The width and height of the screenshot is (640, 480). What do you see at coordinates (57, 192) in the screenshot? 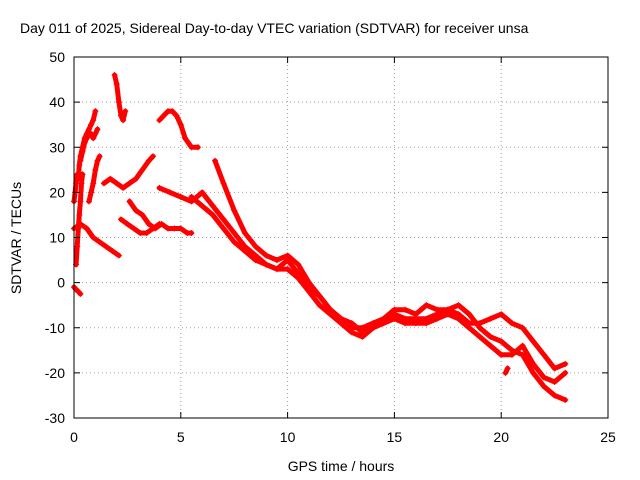
I see `y-tick-label: 20` at bounding box center [57, 192].